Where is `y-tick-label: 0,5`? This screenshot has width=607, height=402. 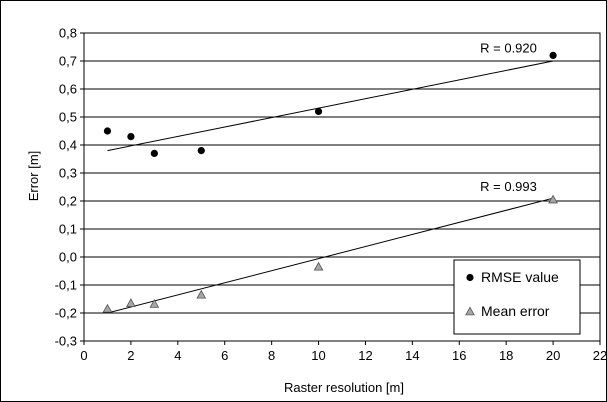
y-tick-label: 0,5 is located at coordinates (68, 117).